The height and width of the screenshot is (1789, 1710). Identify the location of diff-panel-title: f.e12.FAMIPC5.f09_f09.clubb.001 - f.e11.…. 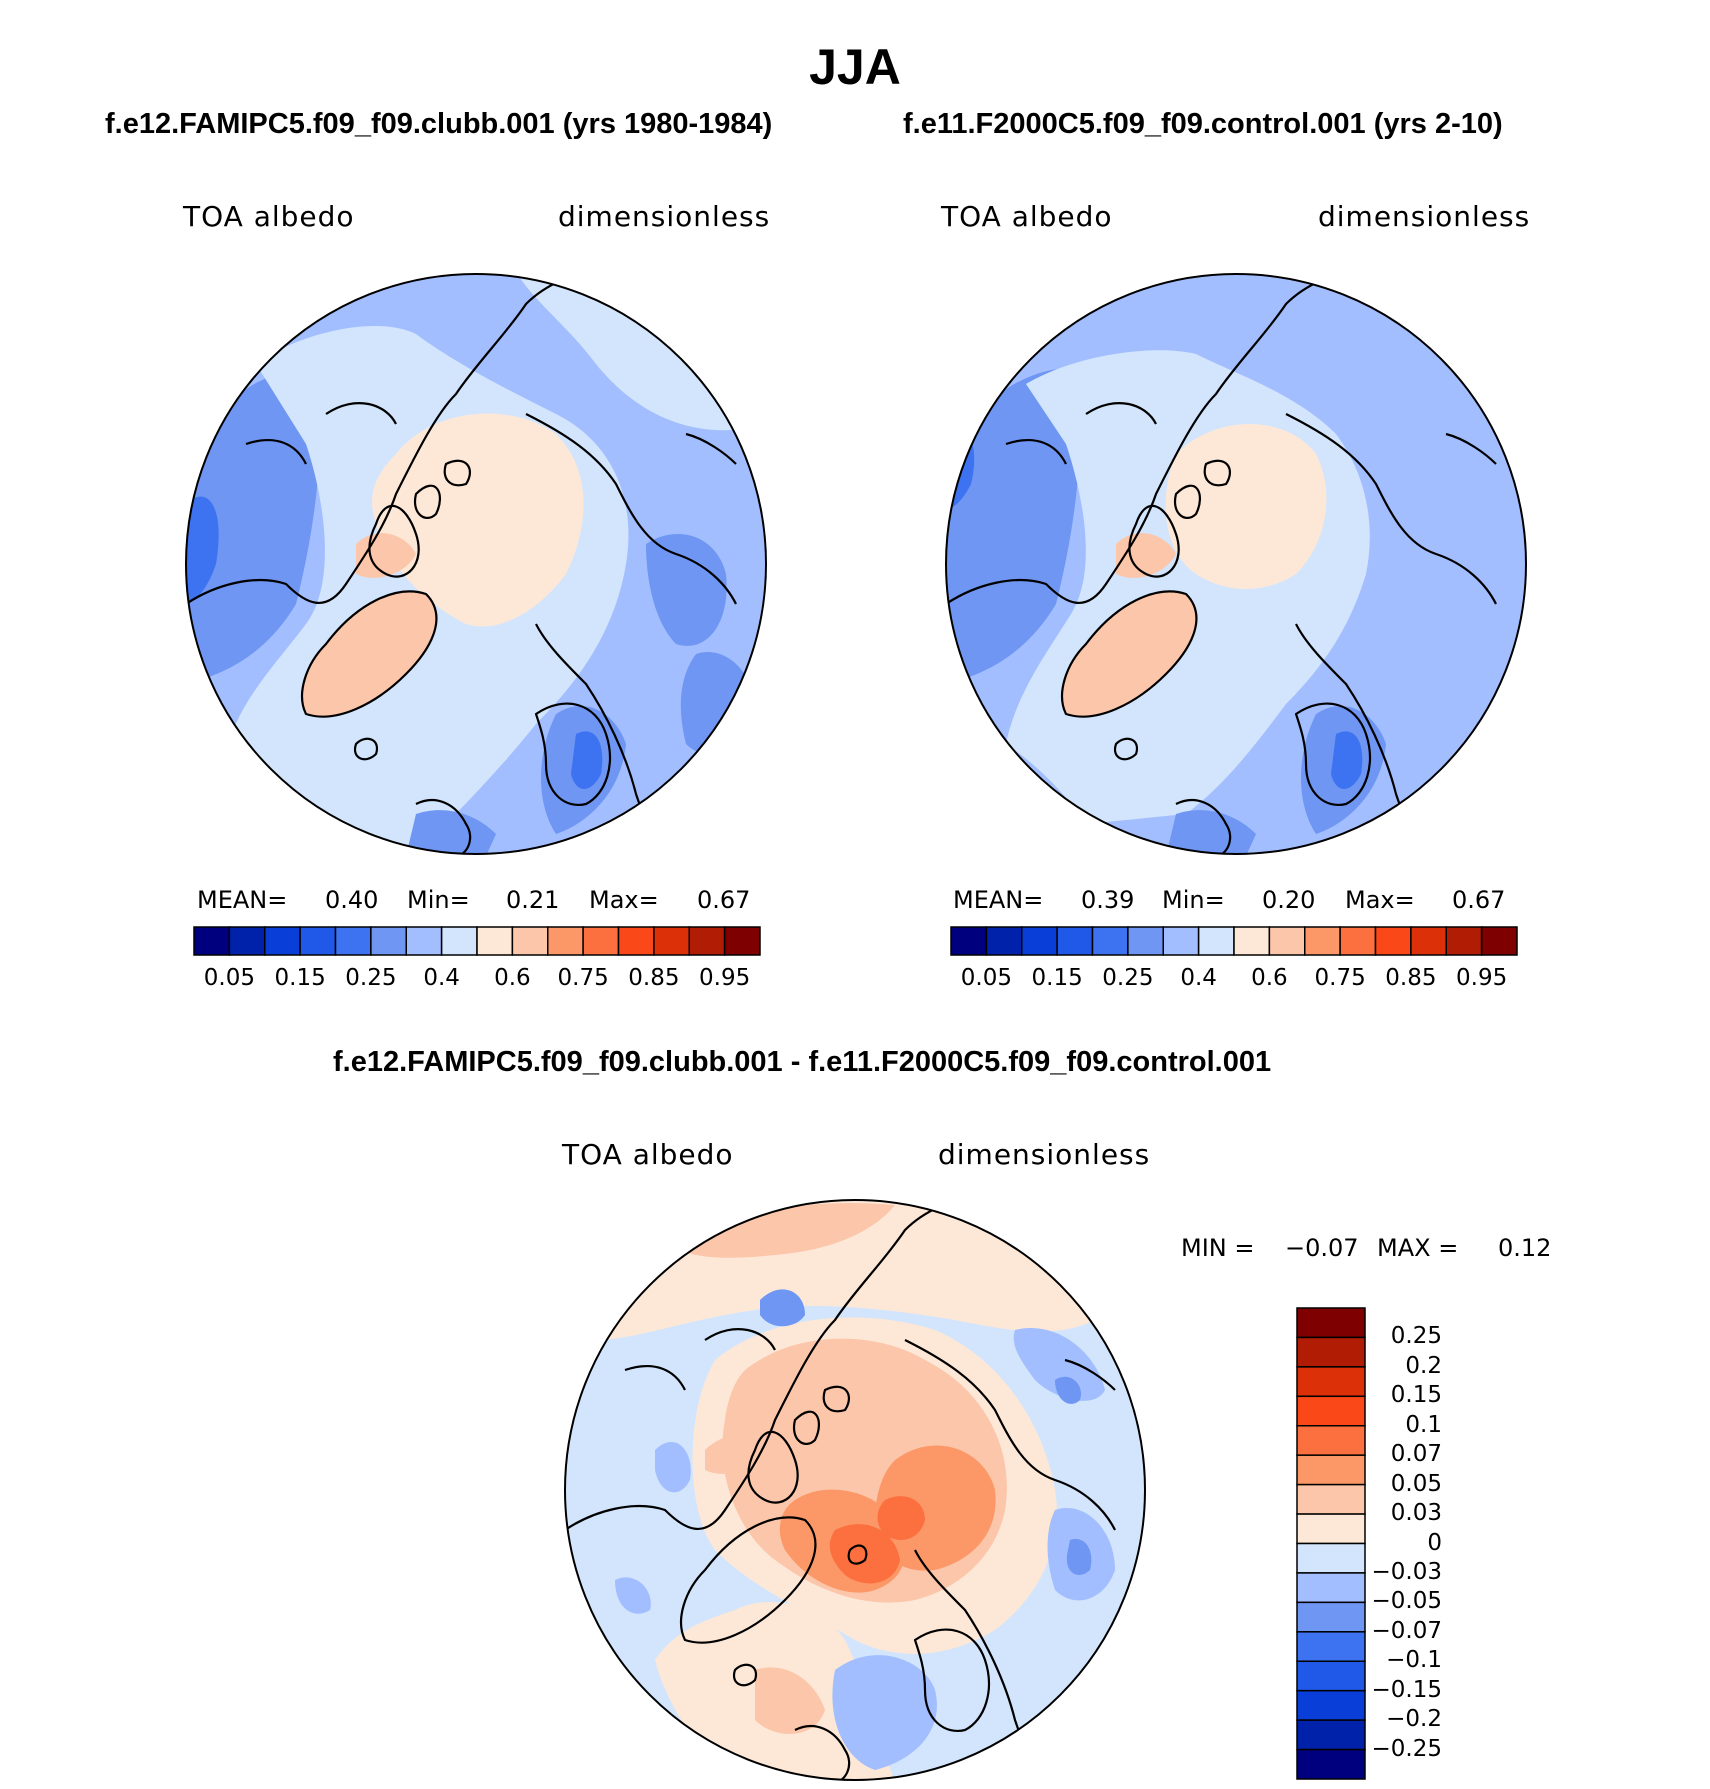
(802, 1062).